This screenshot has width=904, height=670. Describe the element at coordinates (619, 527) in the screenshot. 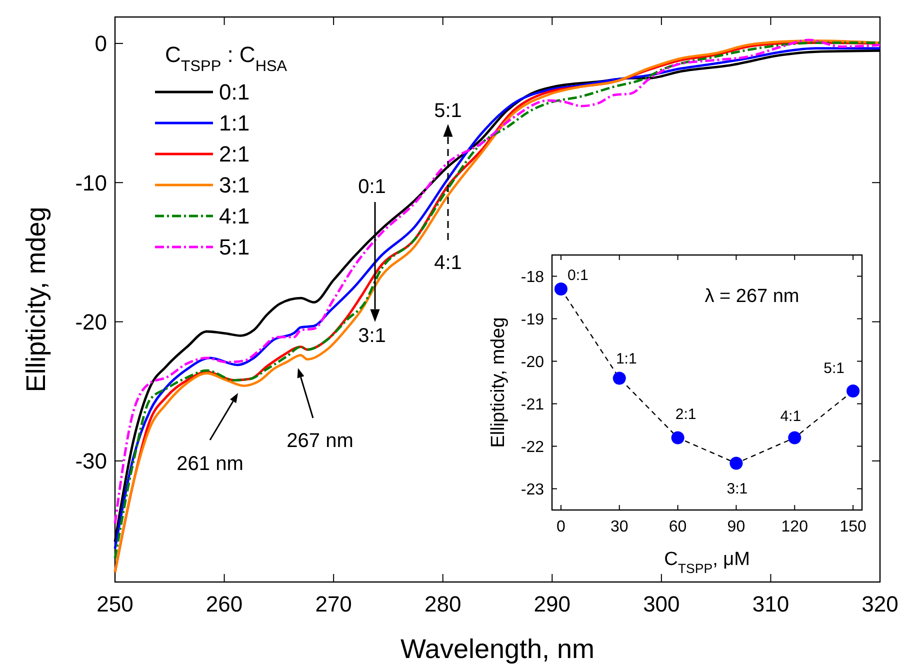

I see `x-tick-label: 30` at that location.